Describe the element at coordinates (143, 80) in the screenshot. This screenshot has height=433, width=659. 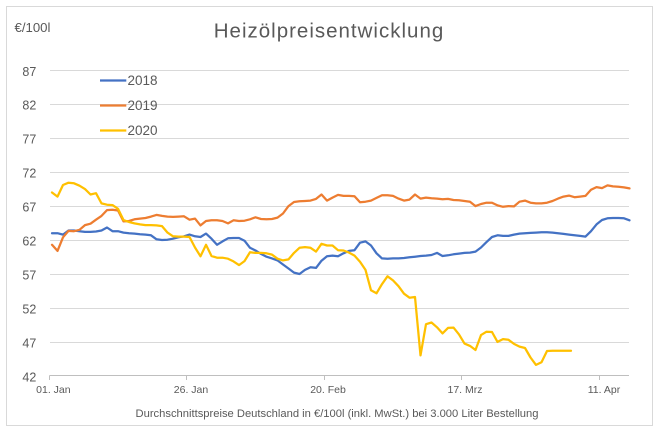
I see `svg-text: 2018` at that location.